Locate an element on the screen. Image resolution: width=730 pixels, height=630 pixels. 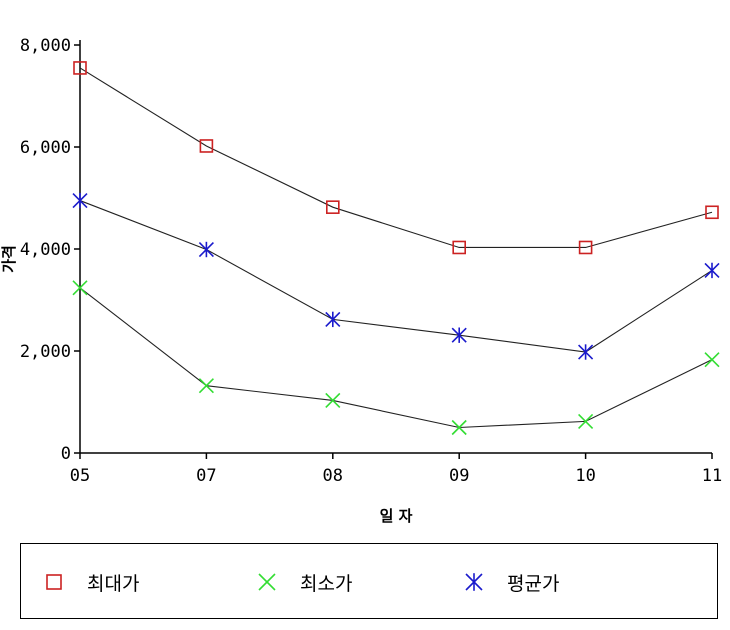
x-tick-labels: 05 07 08 09 10 11 is located at coordinates (396, 476).